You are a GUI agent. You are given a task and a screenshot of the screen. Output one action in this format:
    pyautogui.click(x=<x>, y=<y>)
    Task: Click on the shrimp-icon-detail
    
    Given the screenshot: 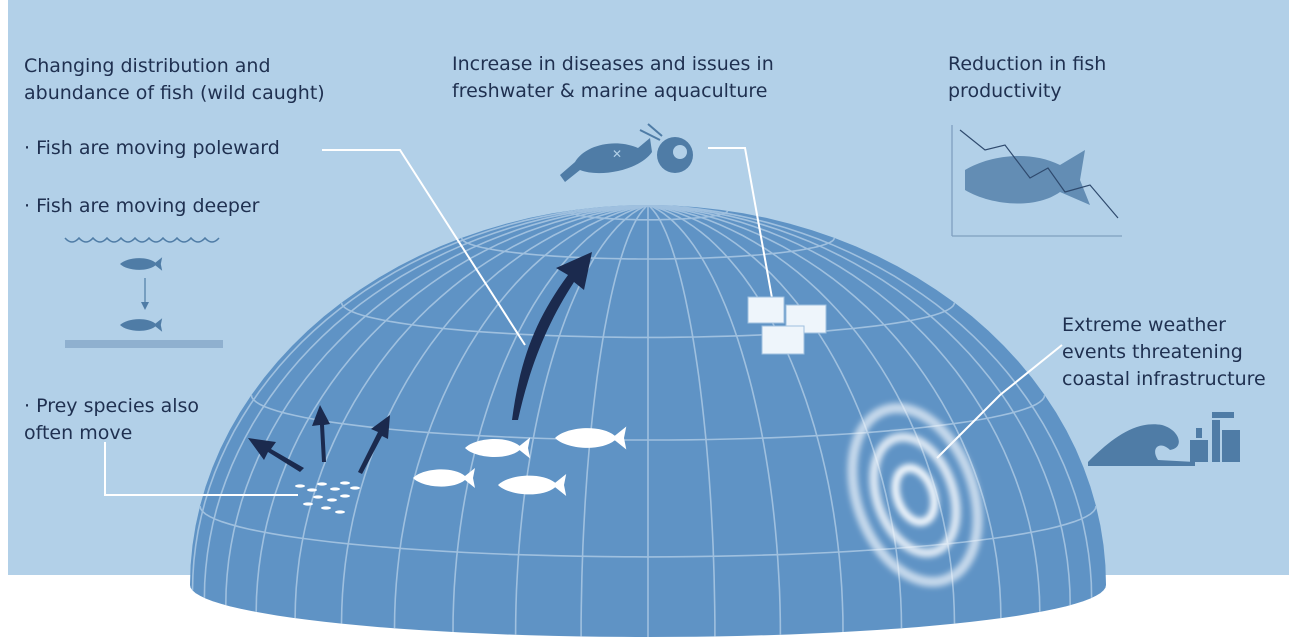 What is the action you would take?
    pyautogui.click(x=680, y=152)
    